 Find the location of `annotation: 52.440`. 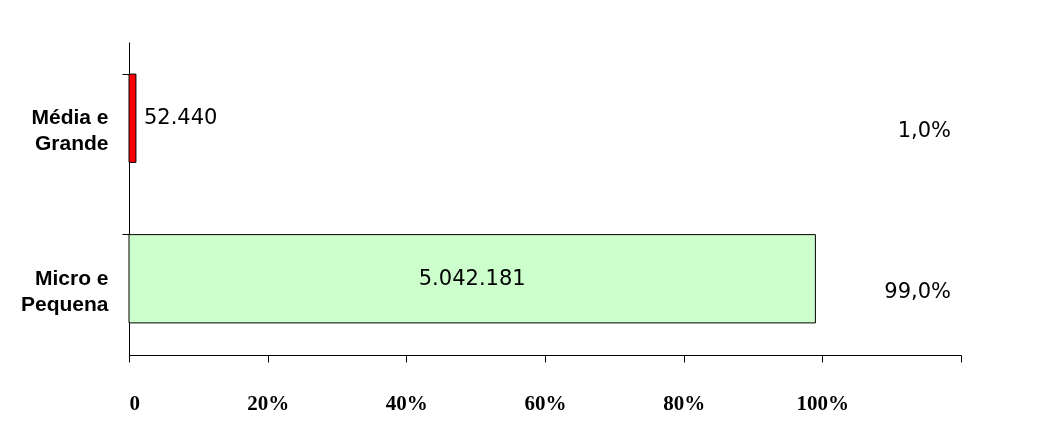

annotation: 52.440 is located at coordinates (180, 117).